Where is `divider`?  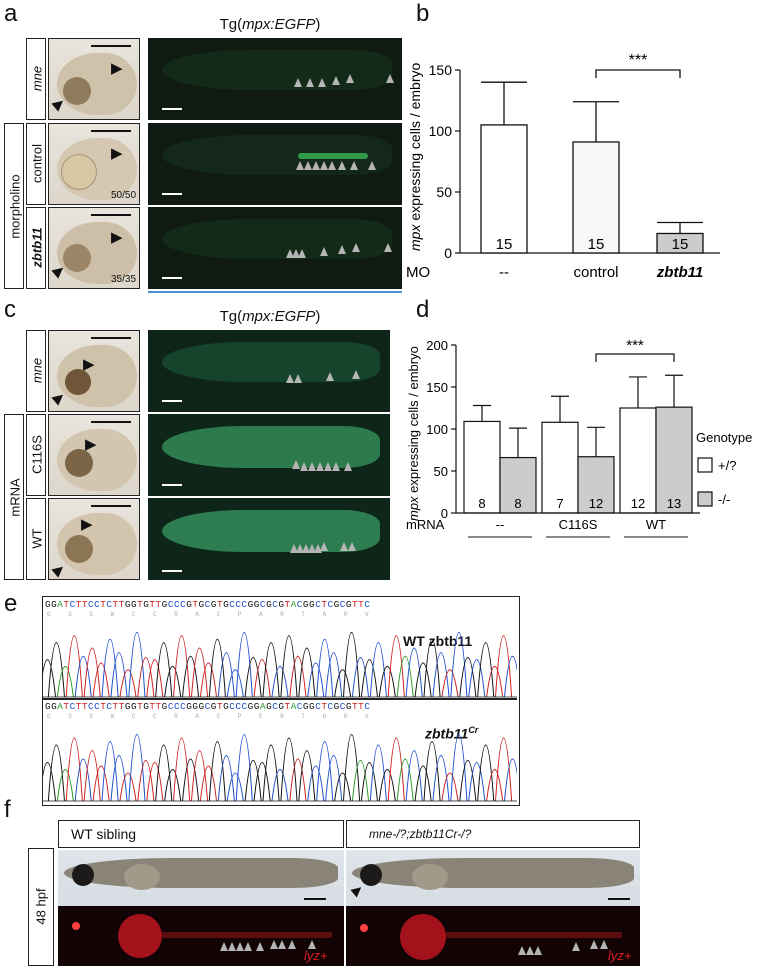 divider is located at coordinates (280, 699).